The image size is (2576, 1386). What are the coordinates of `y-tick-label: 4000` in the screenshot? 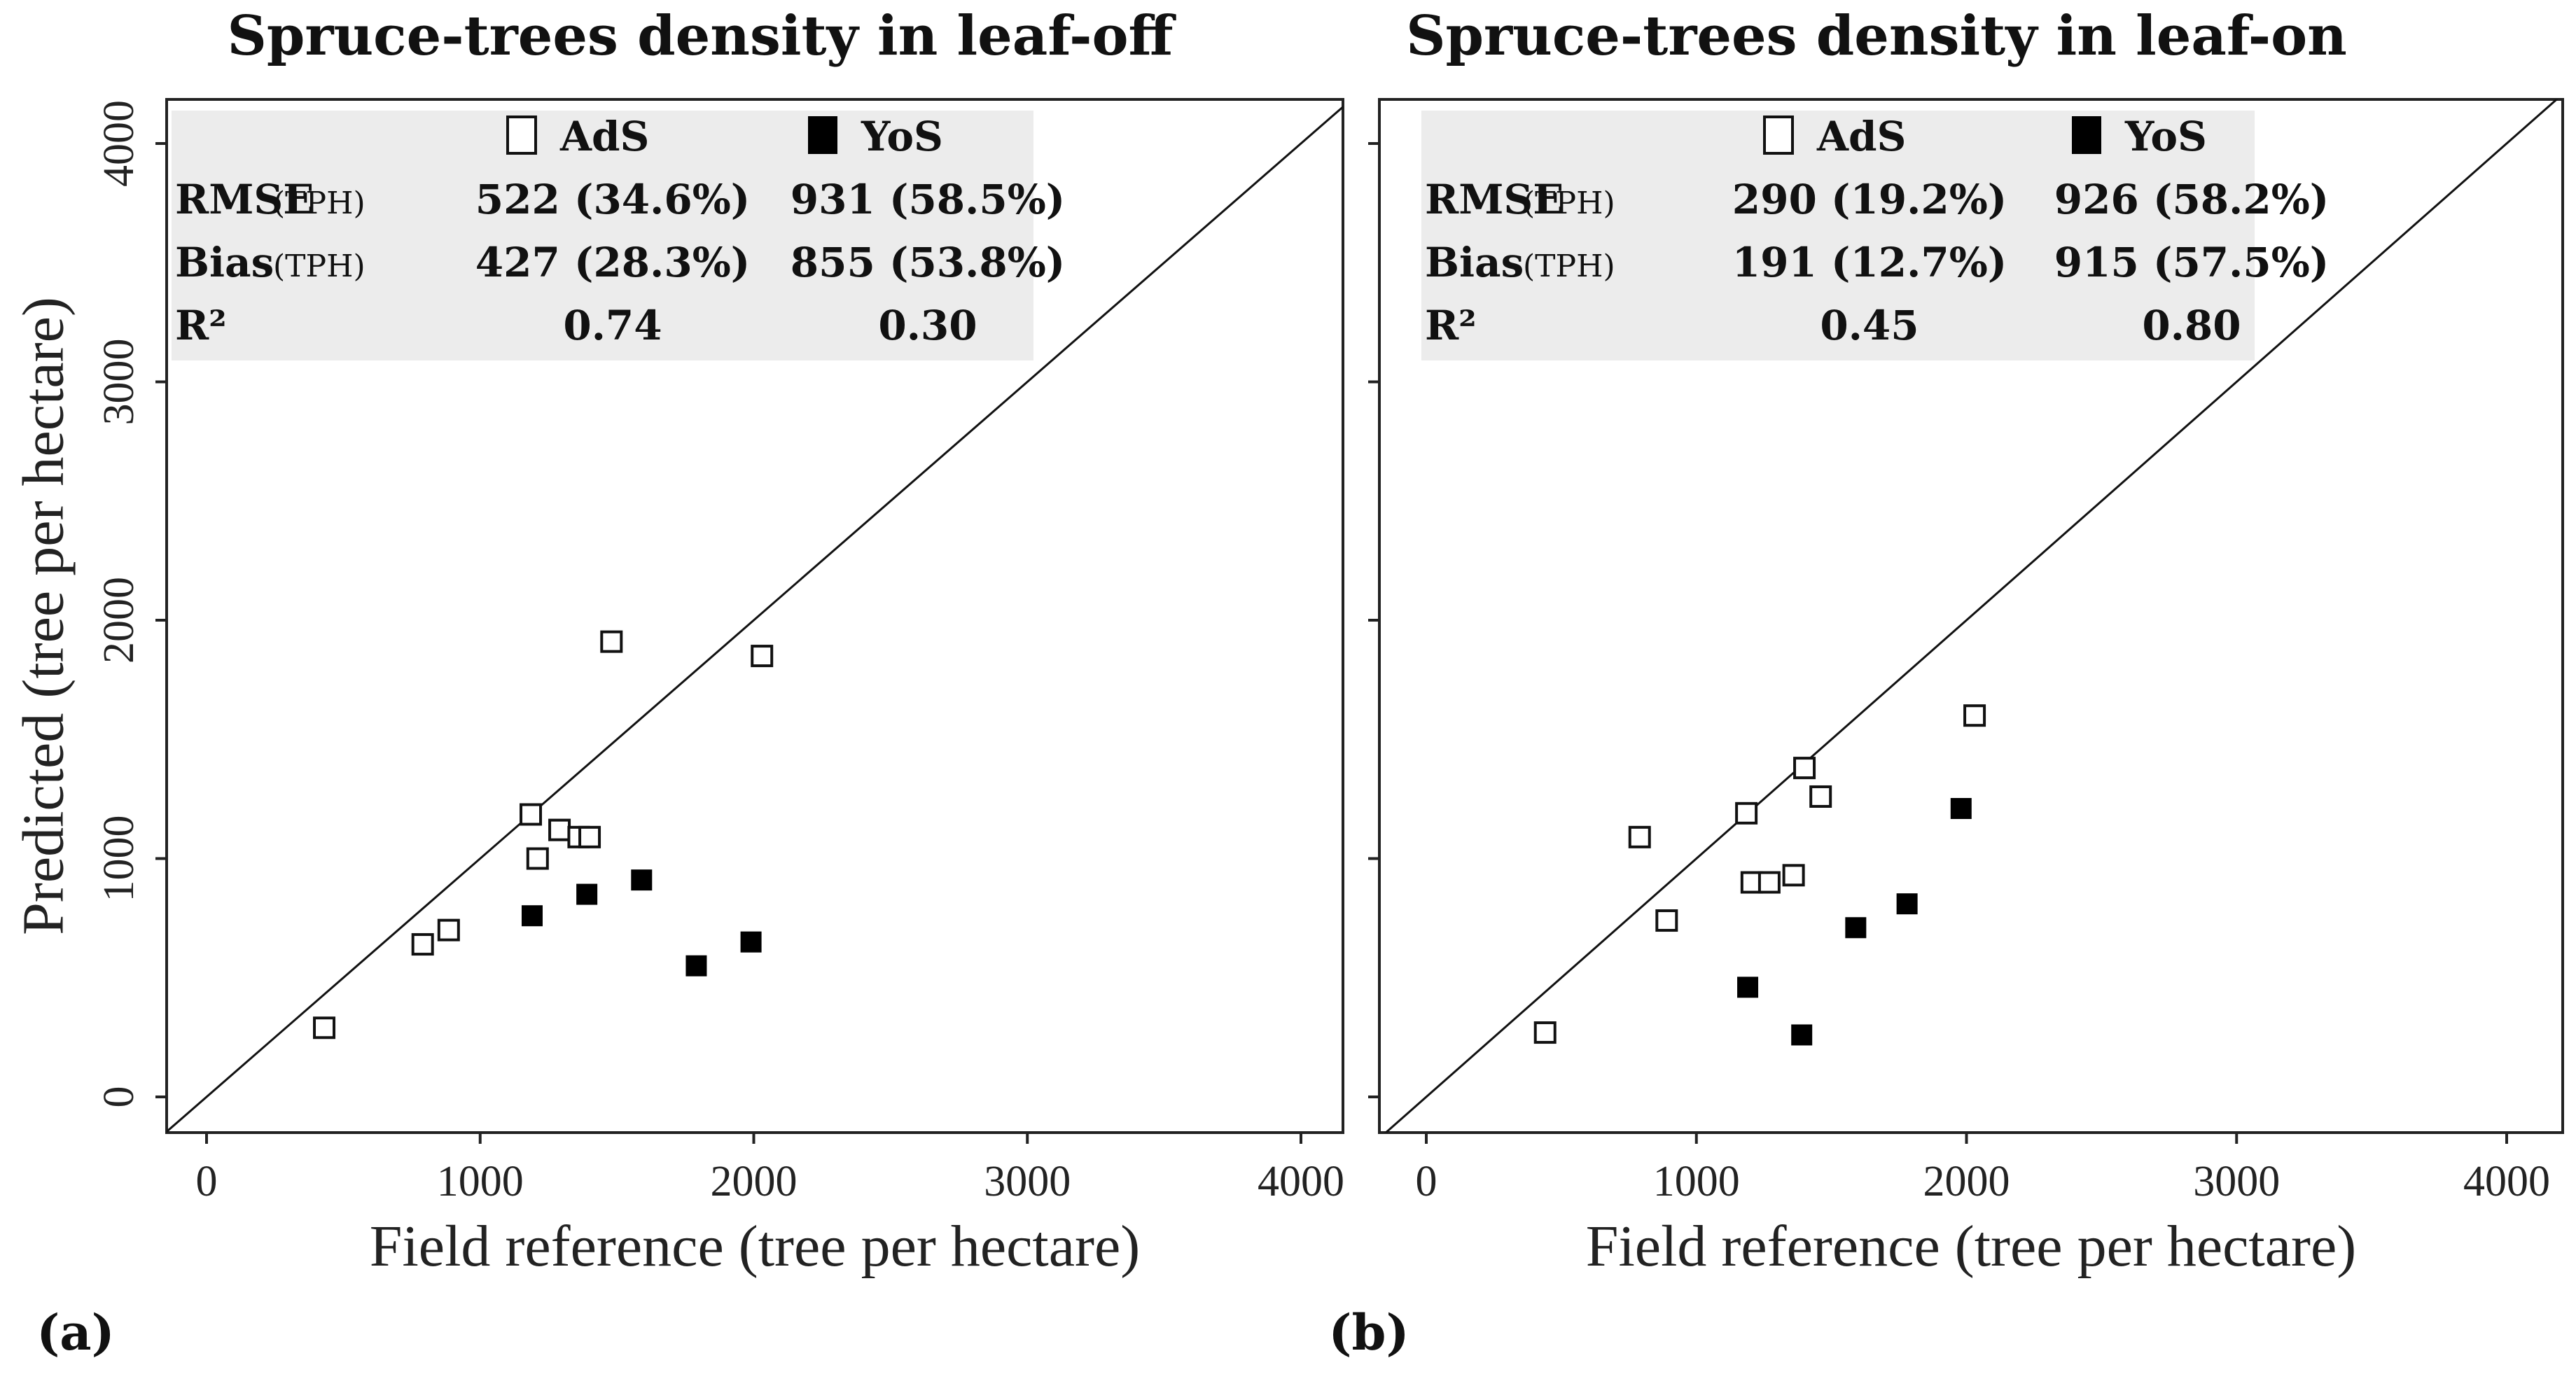 It's located at (119, 143).